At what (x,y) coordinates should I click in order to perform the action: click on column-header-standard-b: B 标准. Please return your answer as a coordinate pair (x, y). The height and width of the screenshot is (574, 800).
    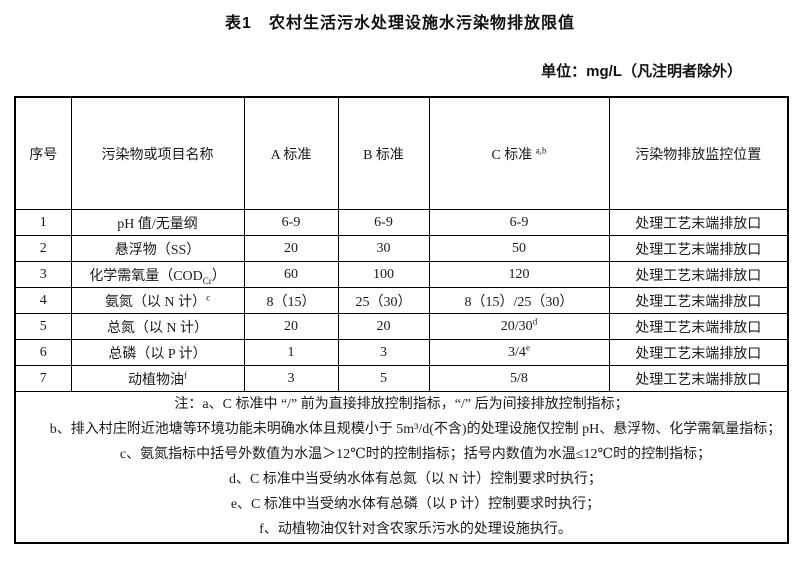
    Looking at the image, I should click on (383, 153).